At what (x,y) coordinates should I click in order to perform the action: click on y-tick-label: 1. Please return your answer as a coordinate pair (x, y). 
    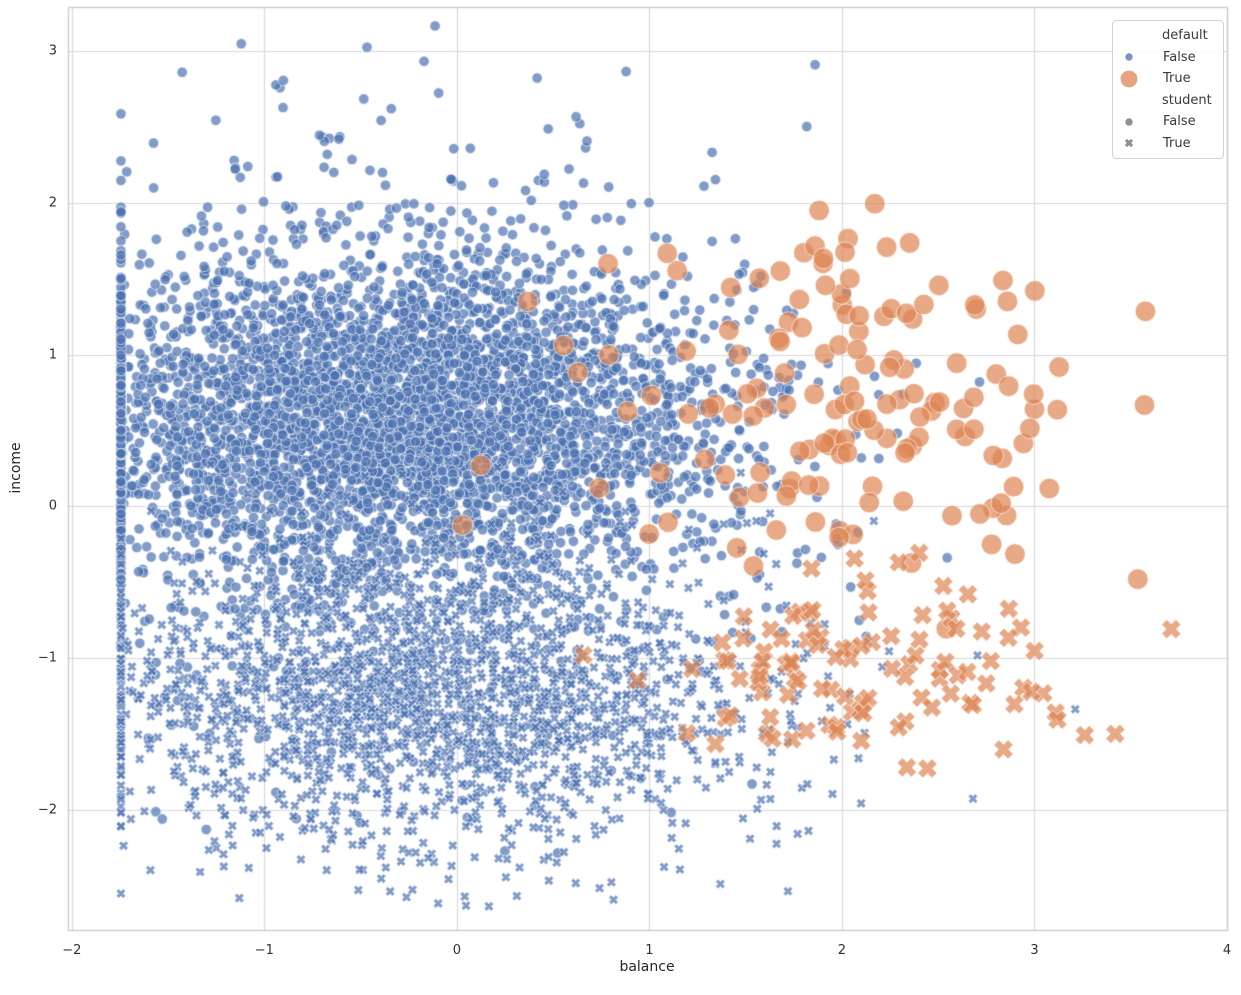
    Looking at the image, I should click on (52, 355).